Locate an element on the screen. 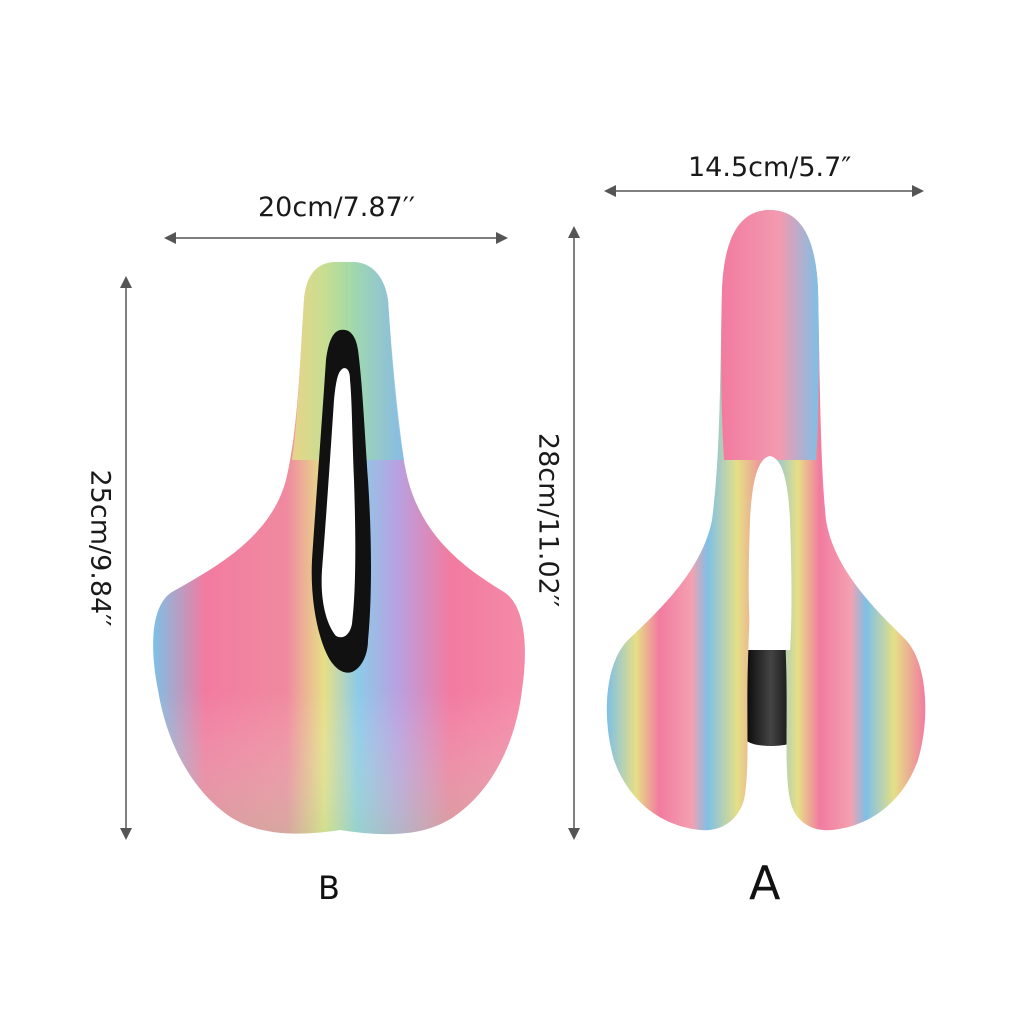 The image size is (1024, 1024). a-height-dimension: 28cm/11.02′′ is located at coordinates (548, 520).